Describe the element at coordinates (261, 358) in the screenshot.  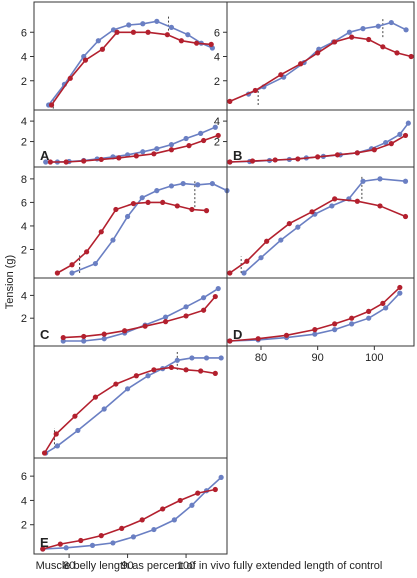
I see `x-tick-label: 80` at that location.